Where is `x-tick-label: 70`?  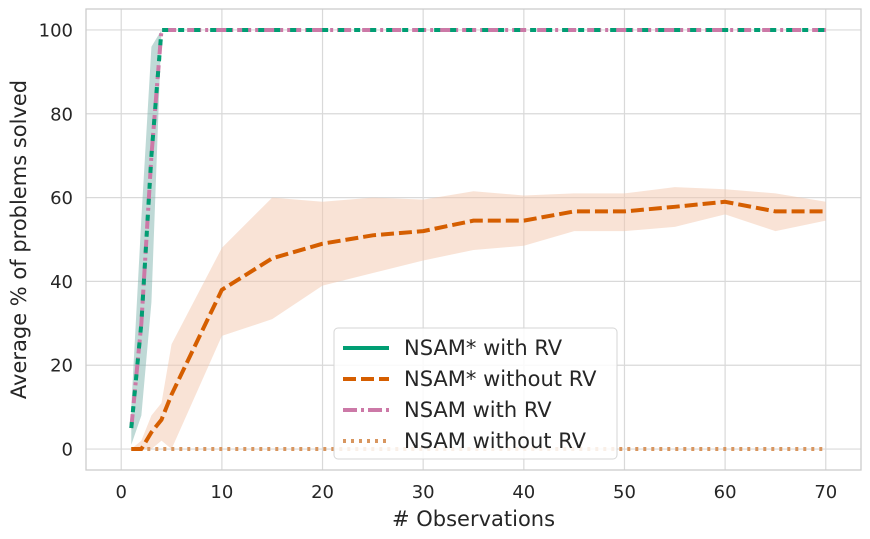
x-tick-label: 70 is located at coordinates (825, 492).